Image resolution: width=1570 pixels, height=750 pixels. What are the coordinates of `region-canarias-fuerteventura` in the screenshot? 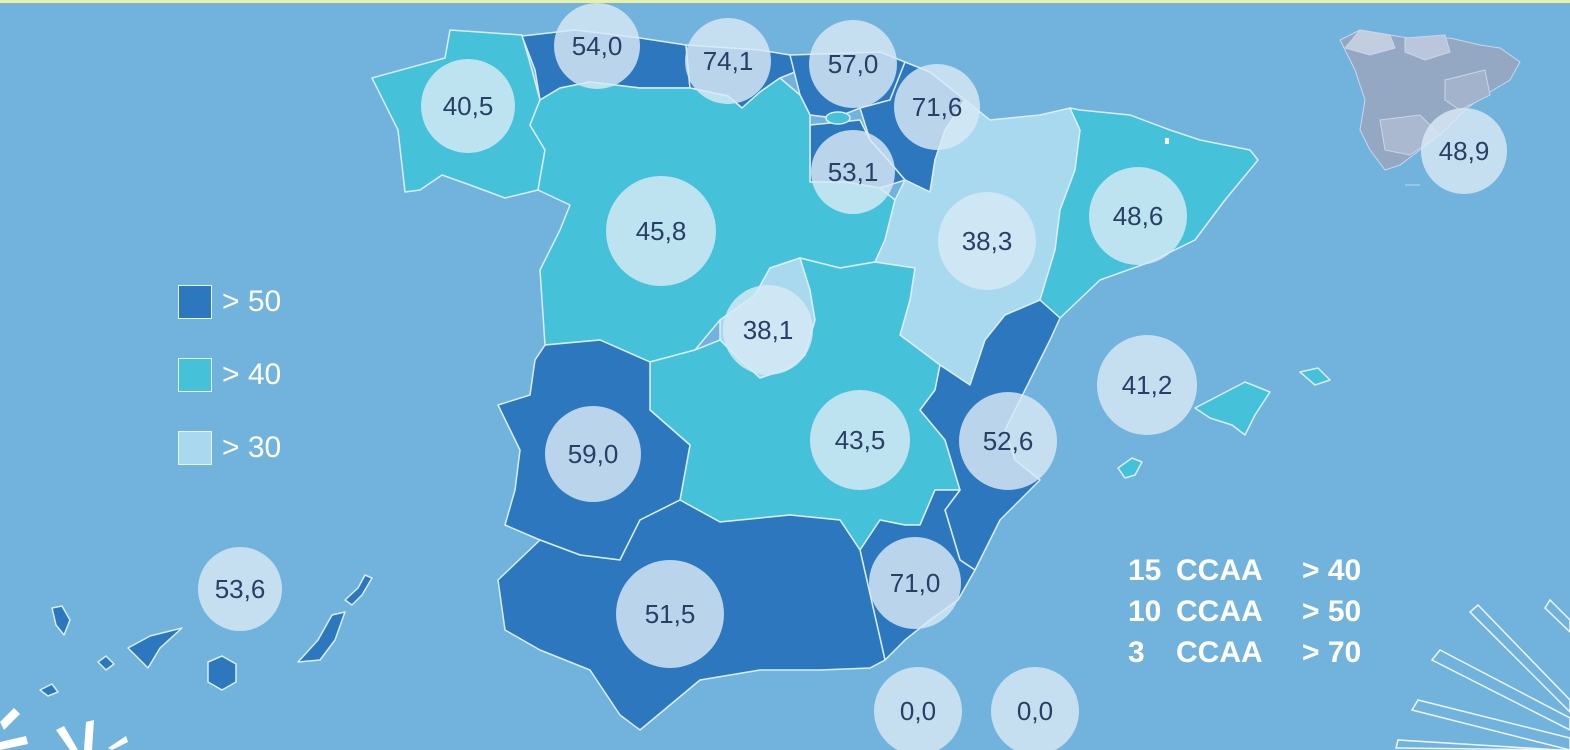 It's located at (321, 637).